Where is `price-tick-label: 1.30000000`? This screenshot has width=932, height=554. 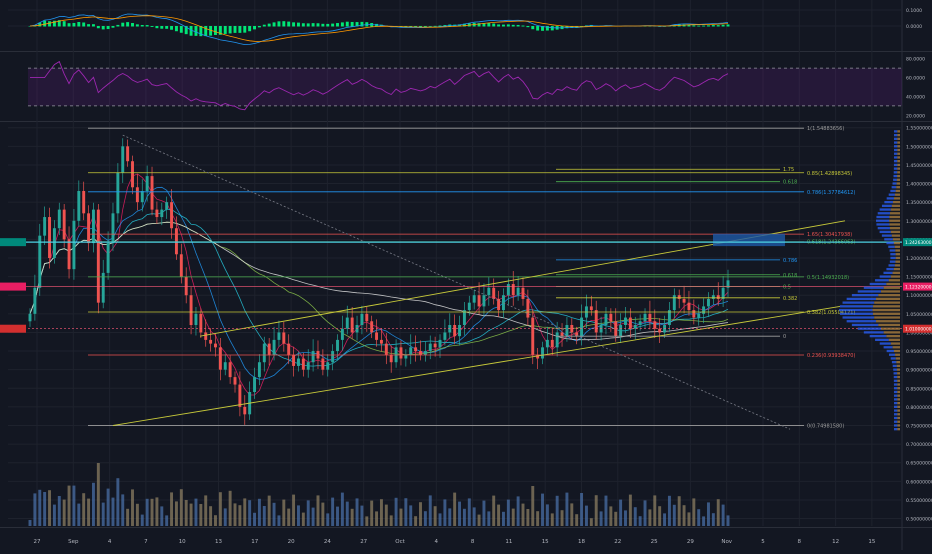 price-tick-label: 1.30000000 is located at coordinates (919, 222).